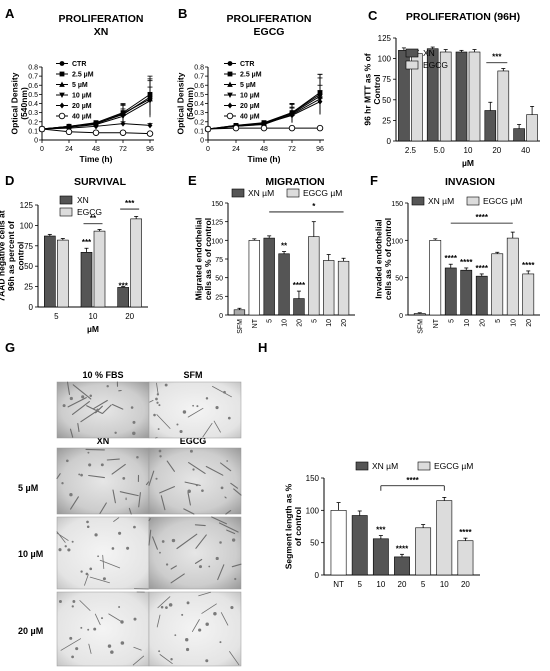 This screenshot has height=671, width=550. I want to click on significance-label: ***, so click(123, 286).